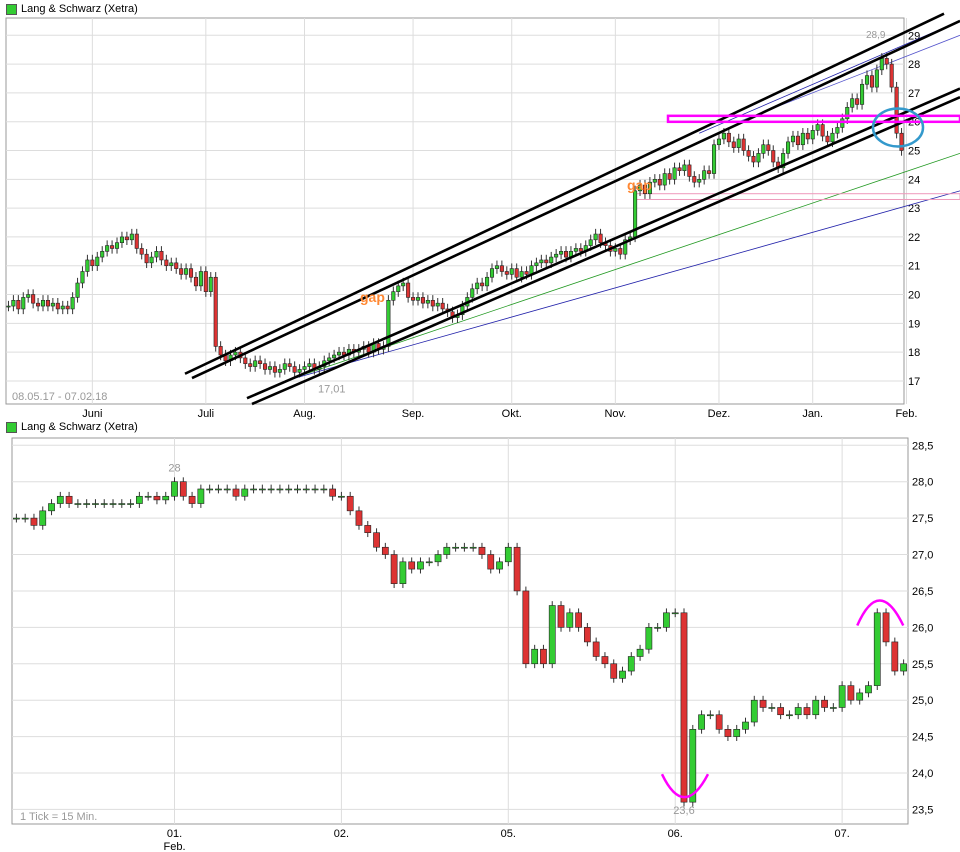 This screenshot has width=960, height=852. I want to click on x-tick-label: Juli, so click(206, 414).